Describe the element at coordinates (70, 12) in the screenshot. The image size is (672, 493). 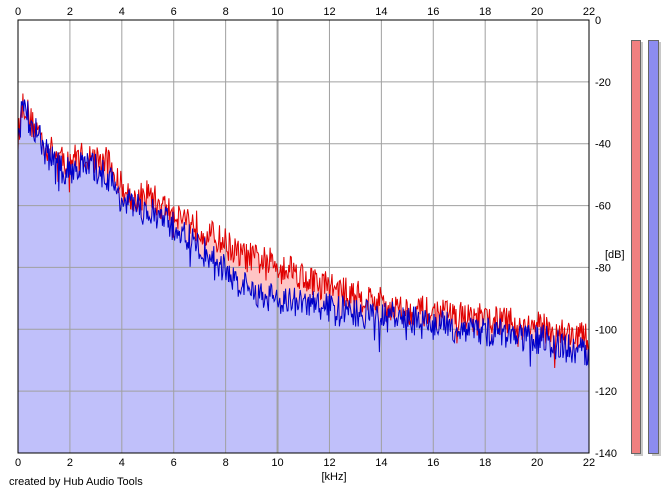
I see `x-tick-label-top: 2` at that location.